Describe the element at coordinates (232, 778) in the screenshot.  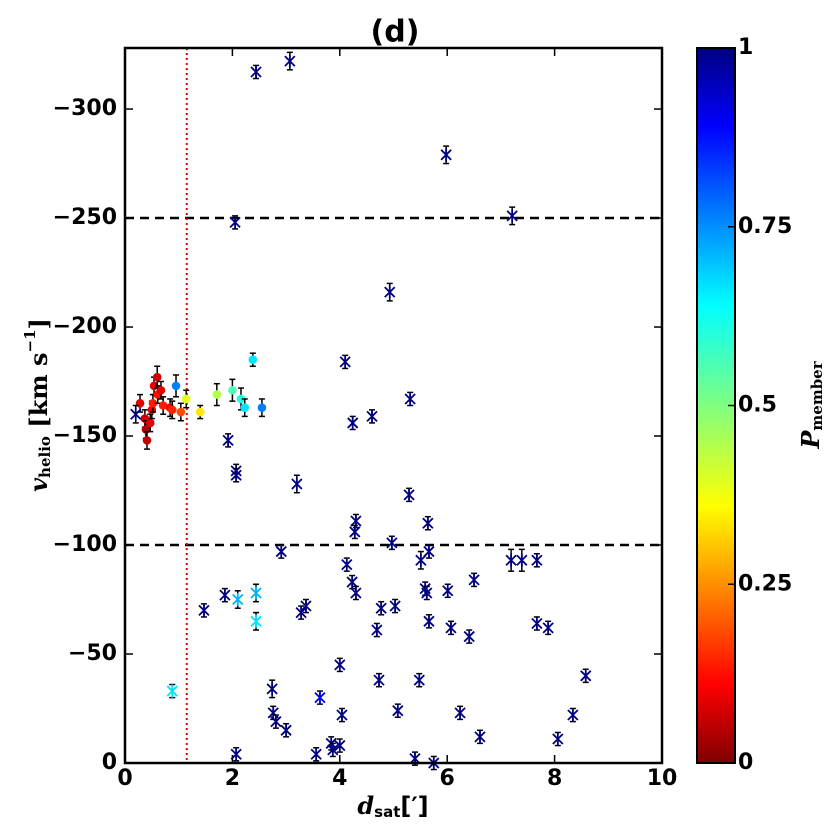
I see `x-tick-label: 2` at that location.